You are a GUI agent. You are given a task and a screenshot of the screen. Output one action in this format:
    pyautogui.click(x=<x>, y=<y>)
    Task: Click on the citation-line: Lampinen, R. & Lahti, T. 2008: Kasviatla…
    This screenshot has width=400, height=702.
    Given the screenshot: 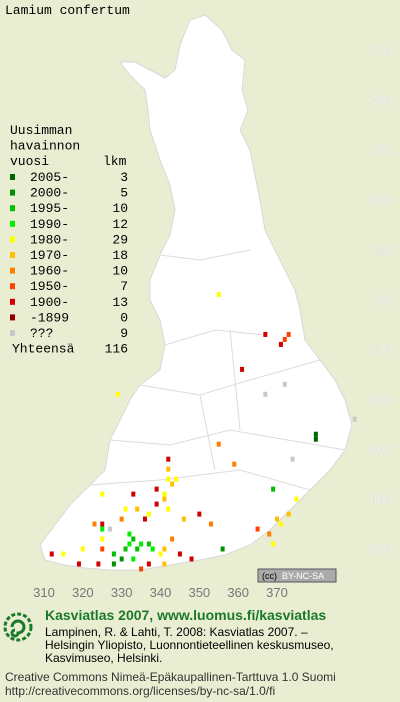 What is the action you would take?
    pyautogui.click(x=176, y=632)
    